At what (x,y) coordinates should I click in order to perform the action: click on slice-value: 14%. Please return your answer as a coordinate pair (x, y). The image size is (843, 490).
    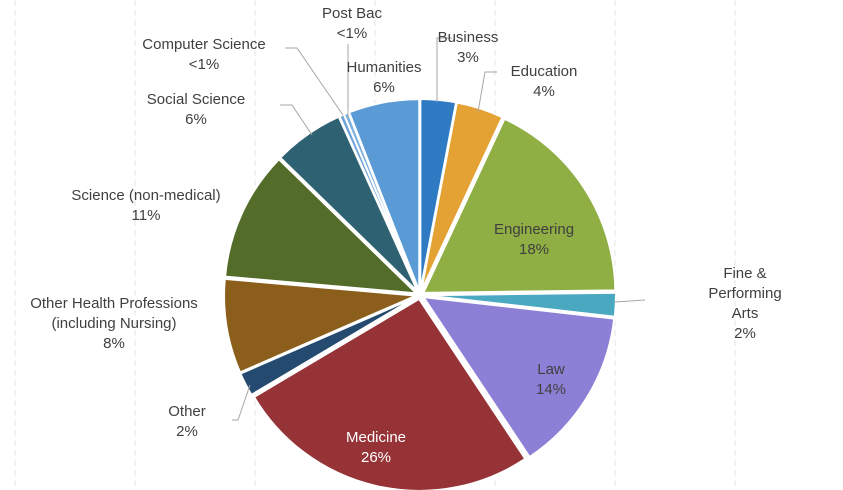
    Looking at the image, I should click on (551, 389).